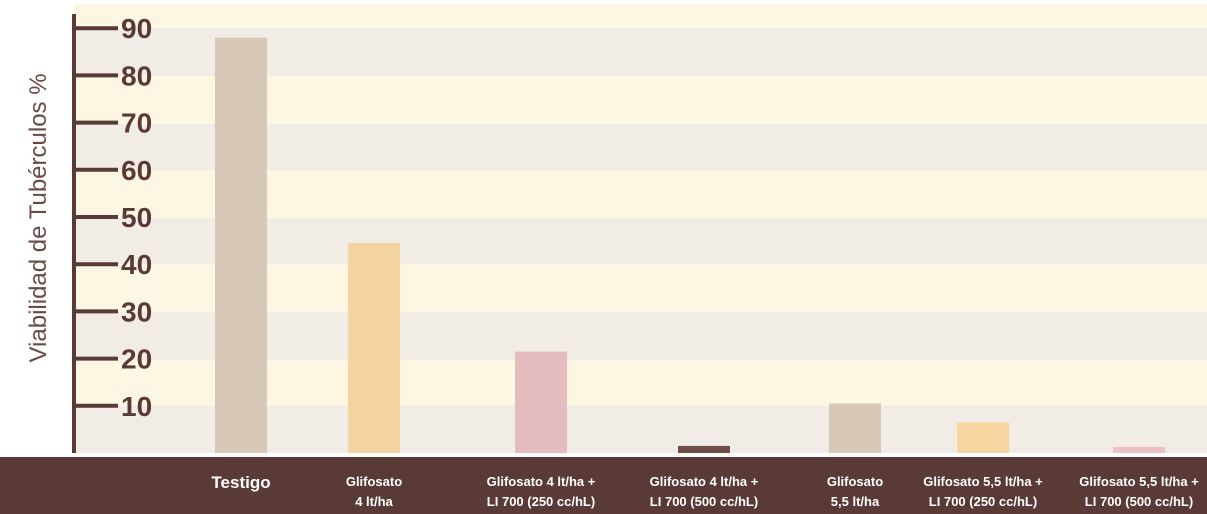  What do you see at coordinates (1139, 491) in the screenshot?
I see `x-tick-label: Glifosato 5,5 lt/ha + LI 700 (500 cc/hL)` at bounding box center [1139, 491].